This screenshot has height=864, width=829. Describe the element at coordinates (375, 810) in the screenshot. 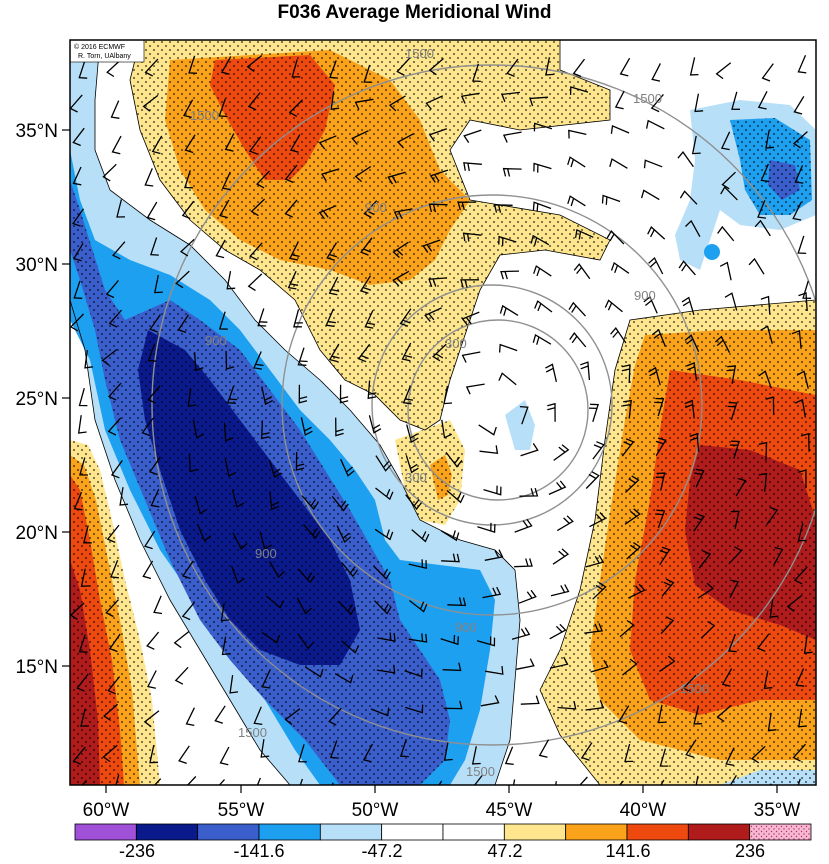

I see `lon-label: 50°W` at that location.